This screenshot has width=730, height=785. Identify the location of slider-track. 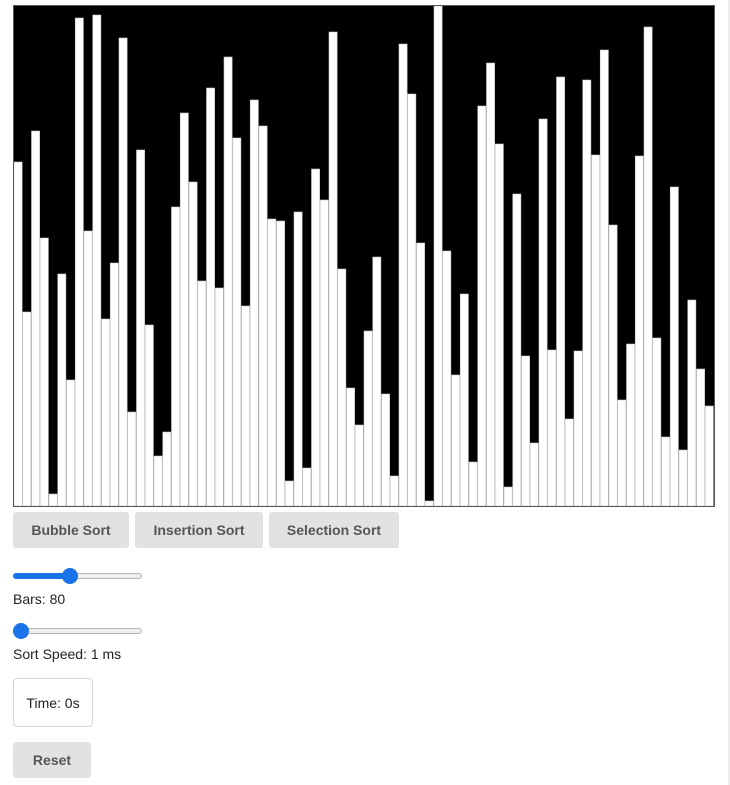
(77, 631).